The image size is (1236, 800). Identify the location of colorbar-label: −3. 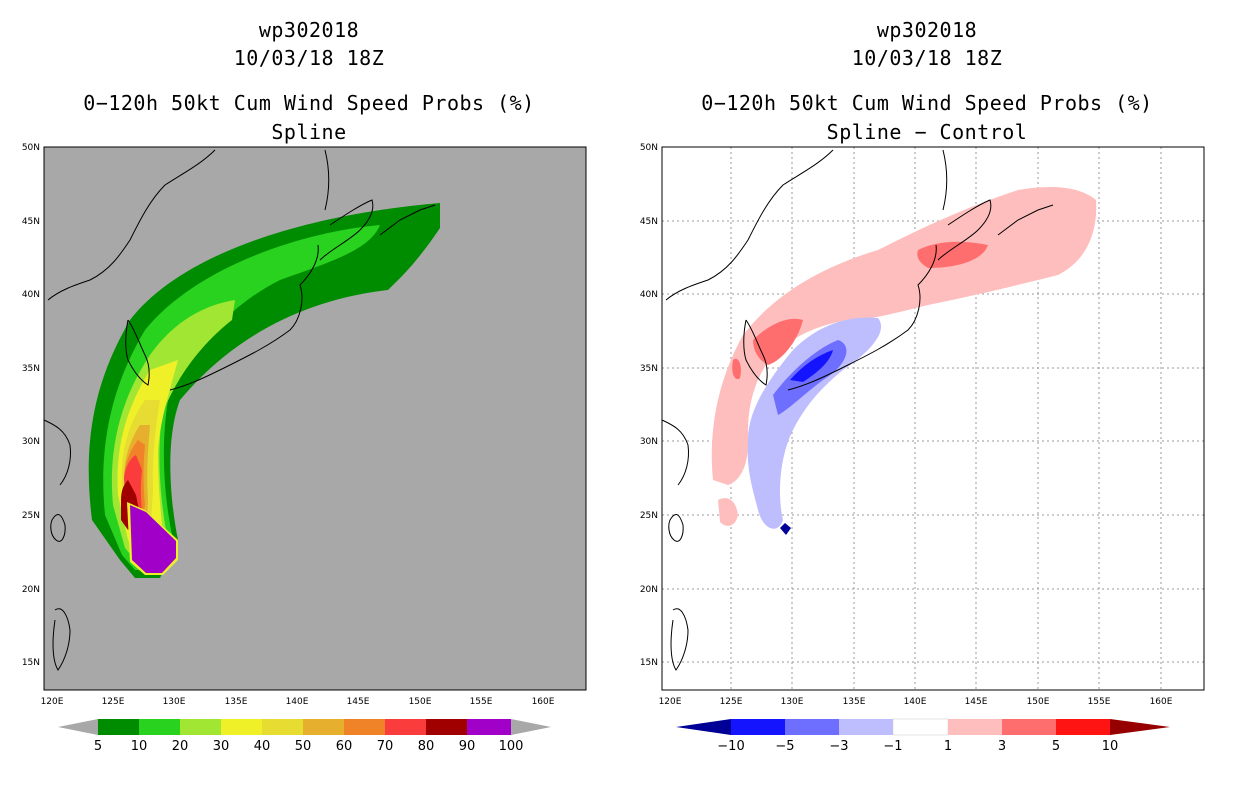
(838, 746).